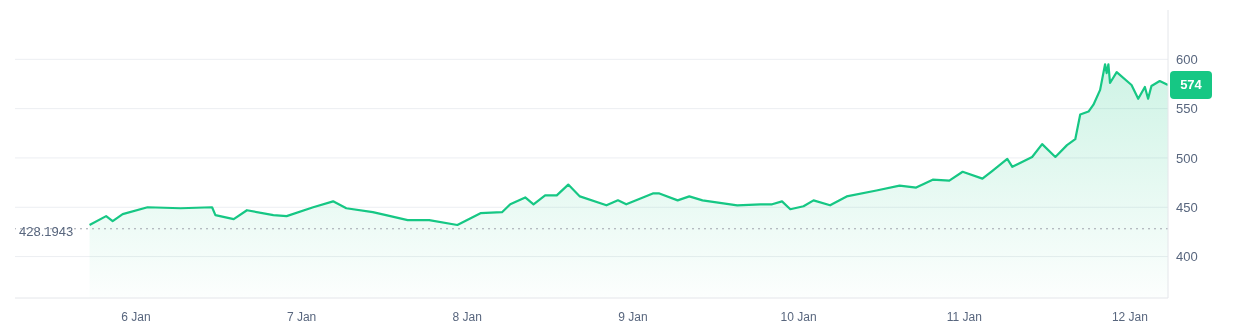 The width and height of the screenshot is (1239, 336). I want to click on y-tick-label: 550, so click(1187, 109).